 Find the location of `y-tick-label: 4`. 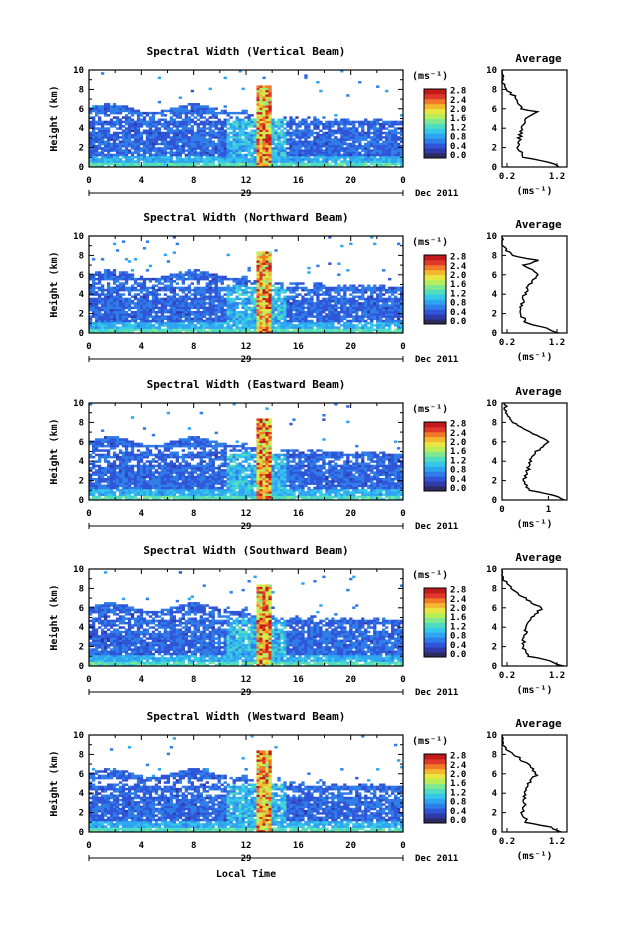

y-tick-label: 4 is located at coordinates (82, 129).